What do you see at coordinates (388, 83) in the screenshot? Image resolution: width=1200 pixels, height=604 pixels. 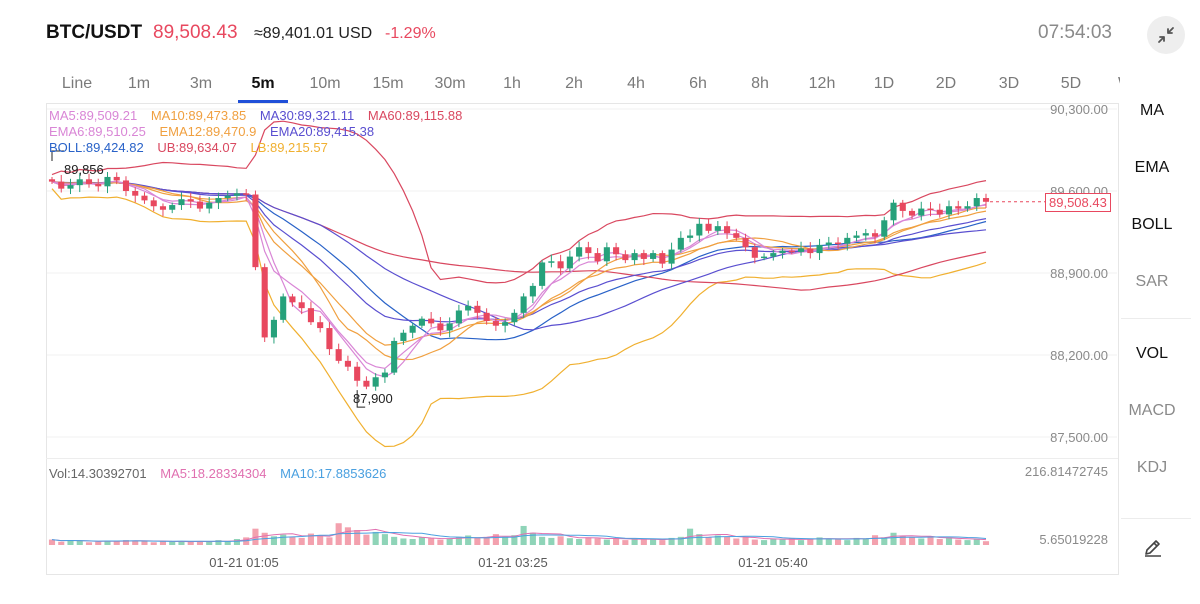 I see `tab-timeframe-15m: 15m` at bounding box center [388, 83].